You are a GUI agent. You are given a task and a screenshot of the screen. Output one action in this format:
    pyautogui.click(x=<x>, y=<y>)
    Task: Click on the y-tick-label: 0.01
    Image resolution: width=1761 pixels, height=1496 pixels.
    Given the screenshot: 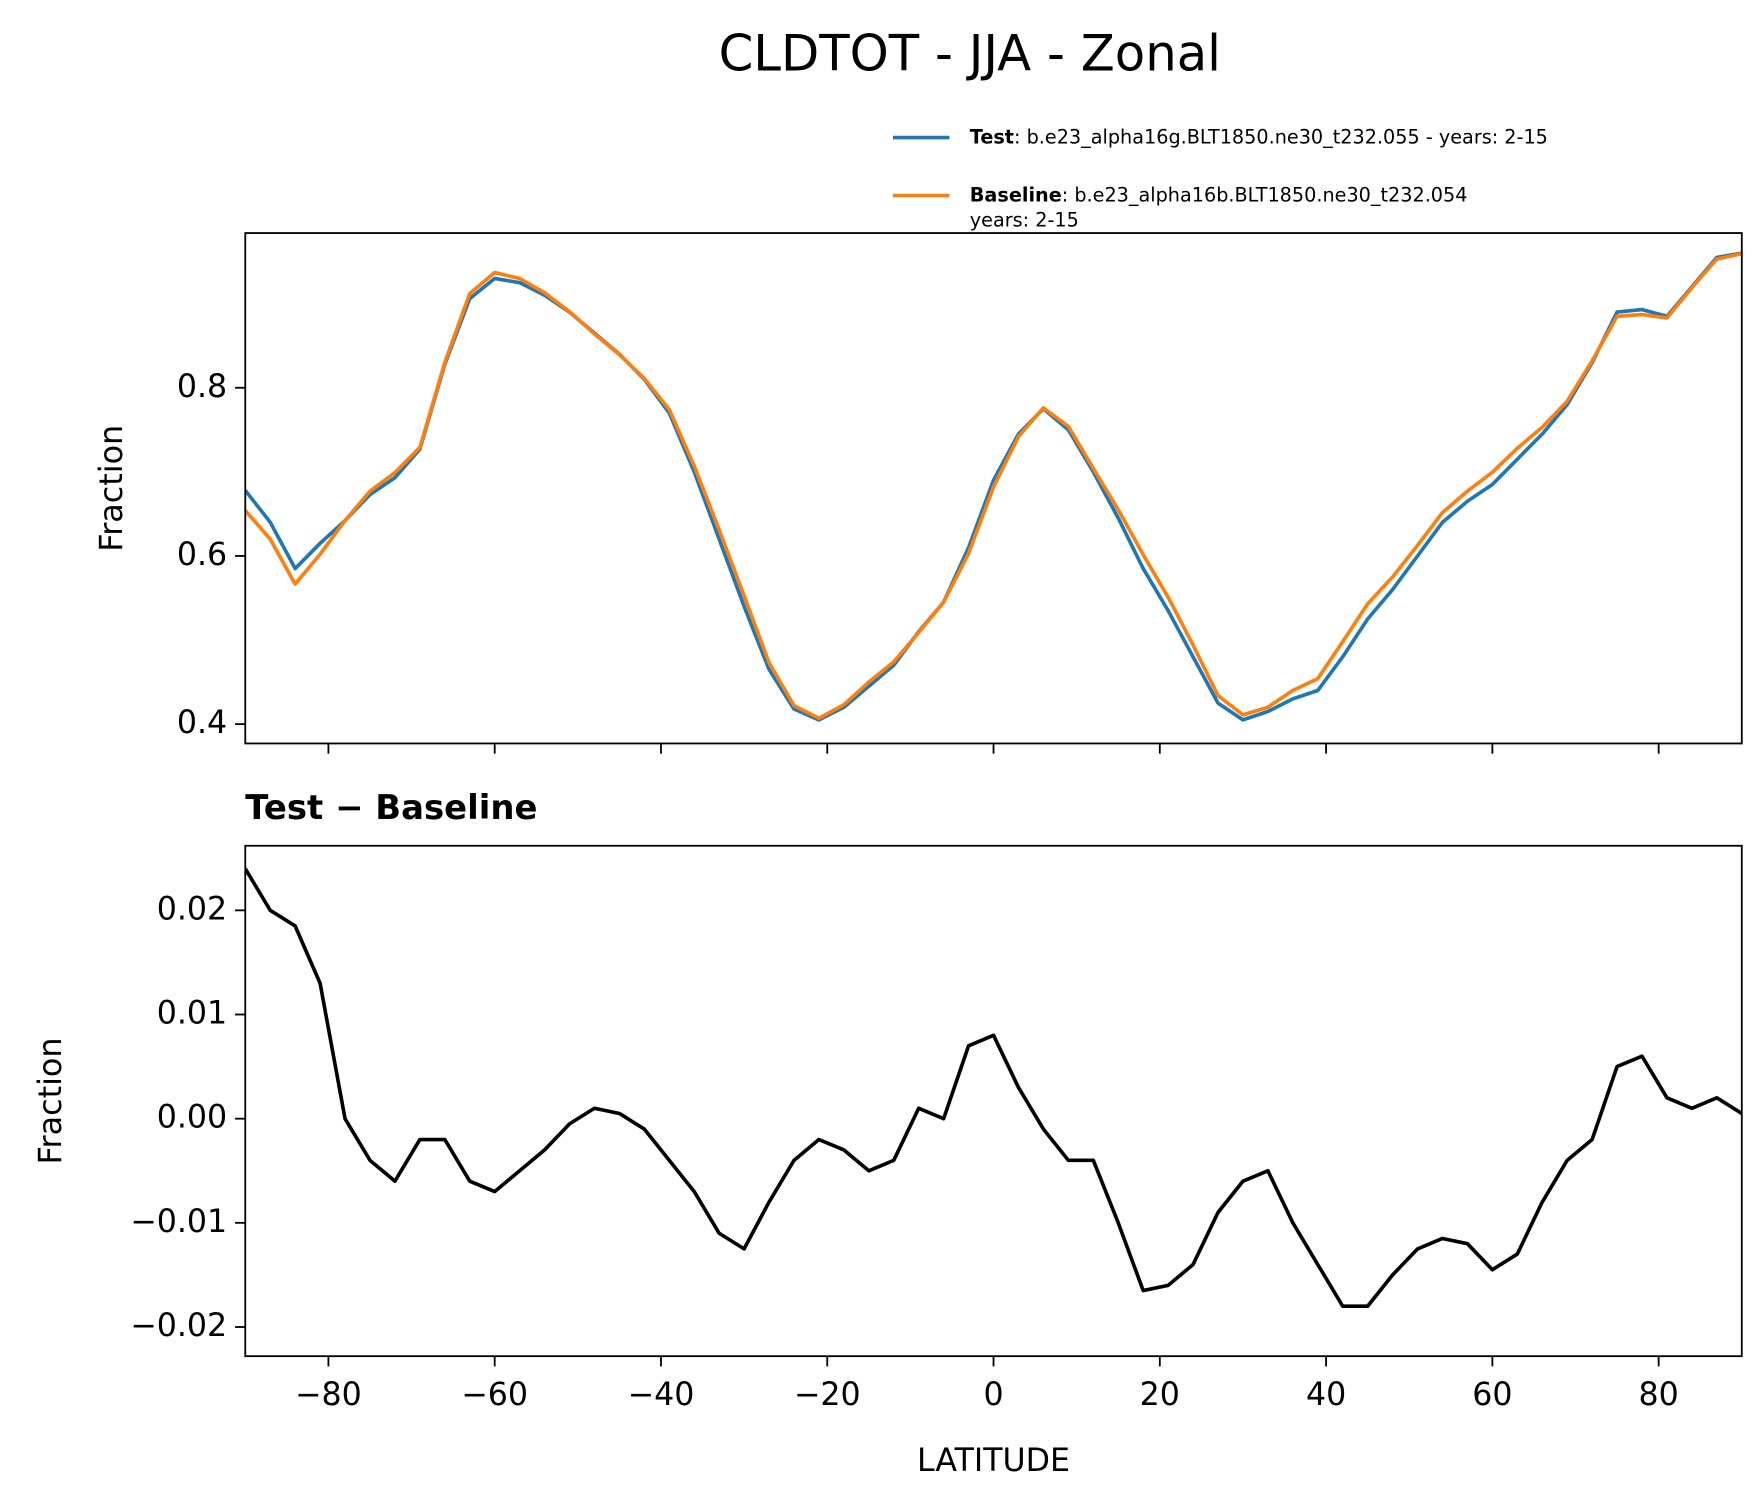 What is the action you would take?
    pyautogui.click(x=192, y=1013)
    